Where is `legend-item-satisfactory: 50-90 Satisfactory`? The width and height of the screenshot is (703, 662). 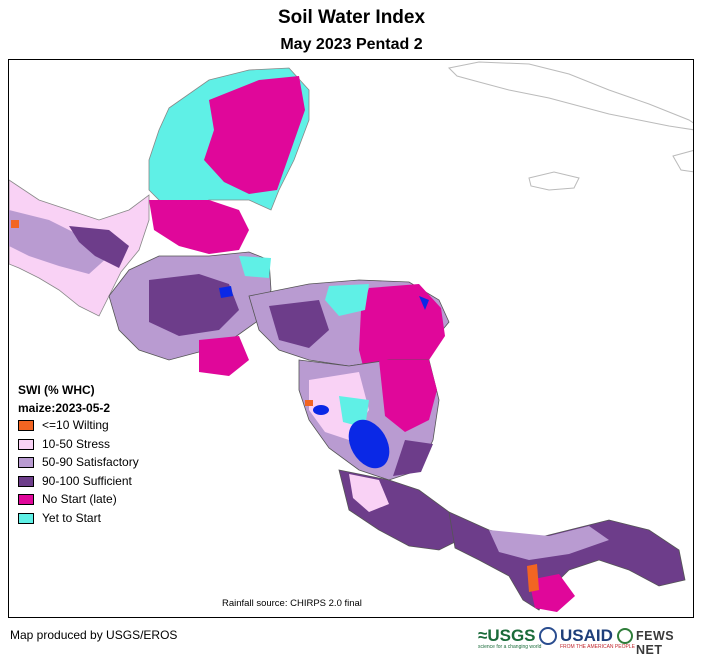
legend-item-satisfactory: 50-90 Satisfactory is located at coordinates (103, 463).